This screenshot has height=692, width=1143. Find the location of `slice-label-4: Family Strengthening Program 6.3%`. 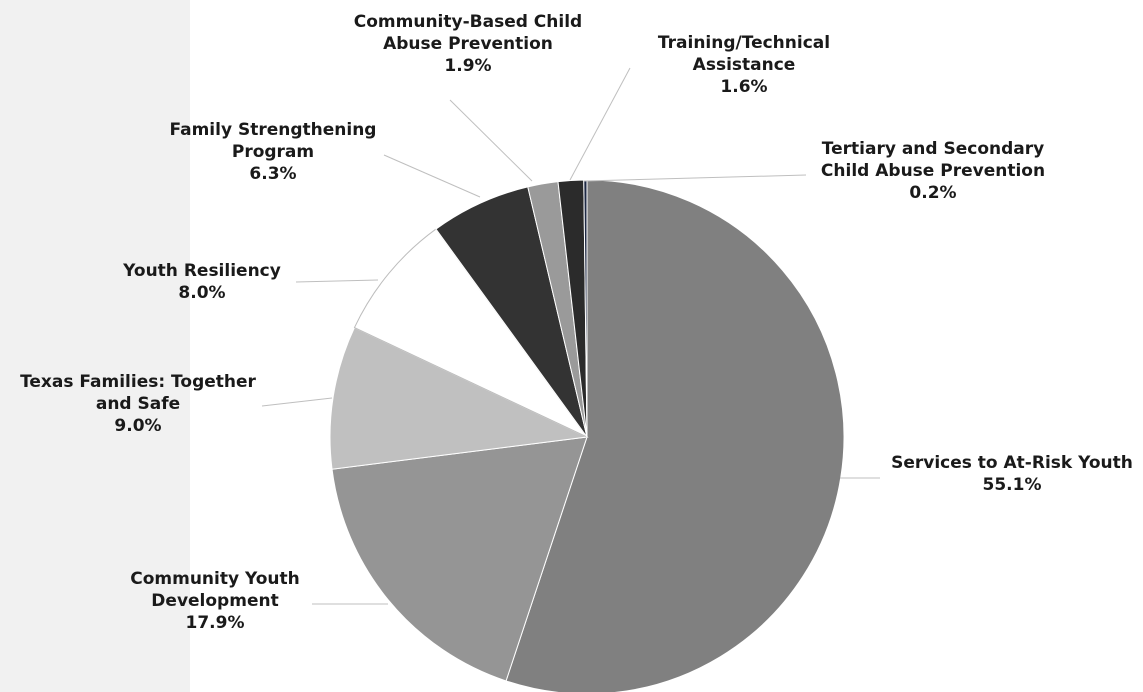

slice-label-4: Family Strengthening Program 6.3% is located at coordinates (273, 152).